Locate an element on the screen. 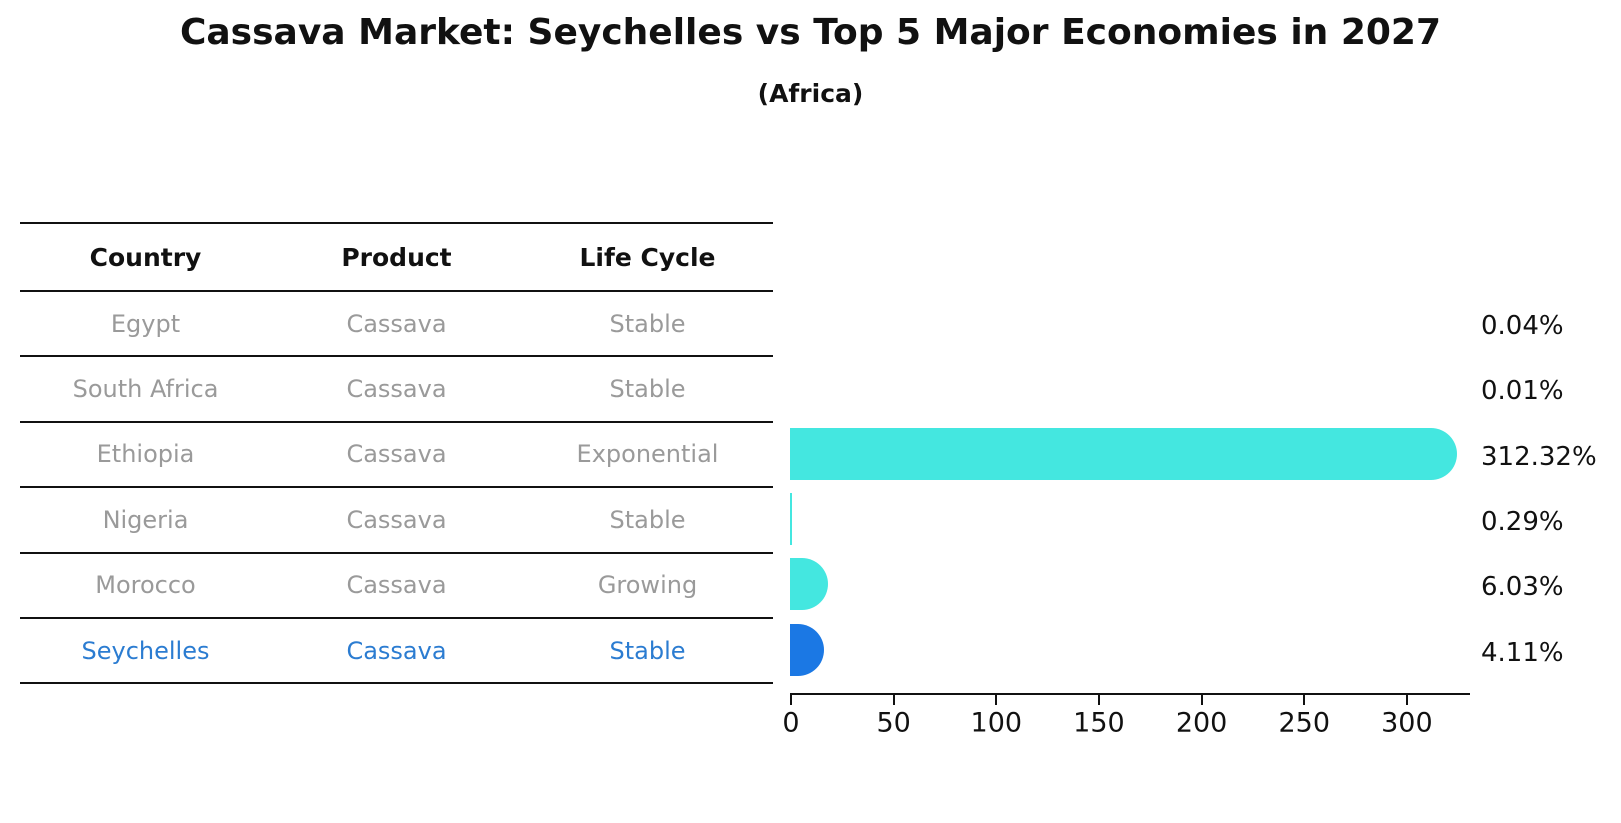 The width and height of the screenshot is (1621, 823). cell-country: South Africa is located at coordinates (145, 389).